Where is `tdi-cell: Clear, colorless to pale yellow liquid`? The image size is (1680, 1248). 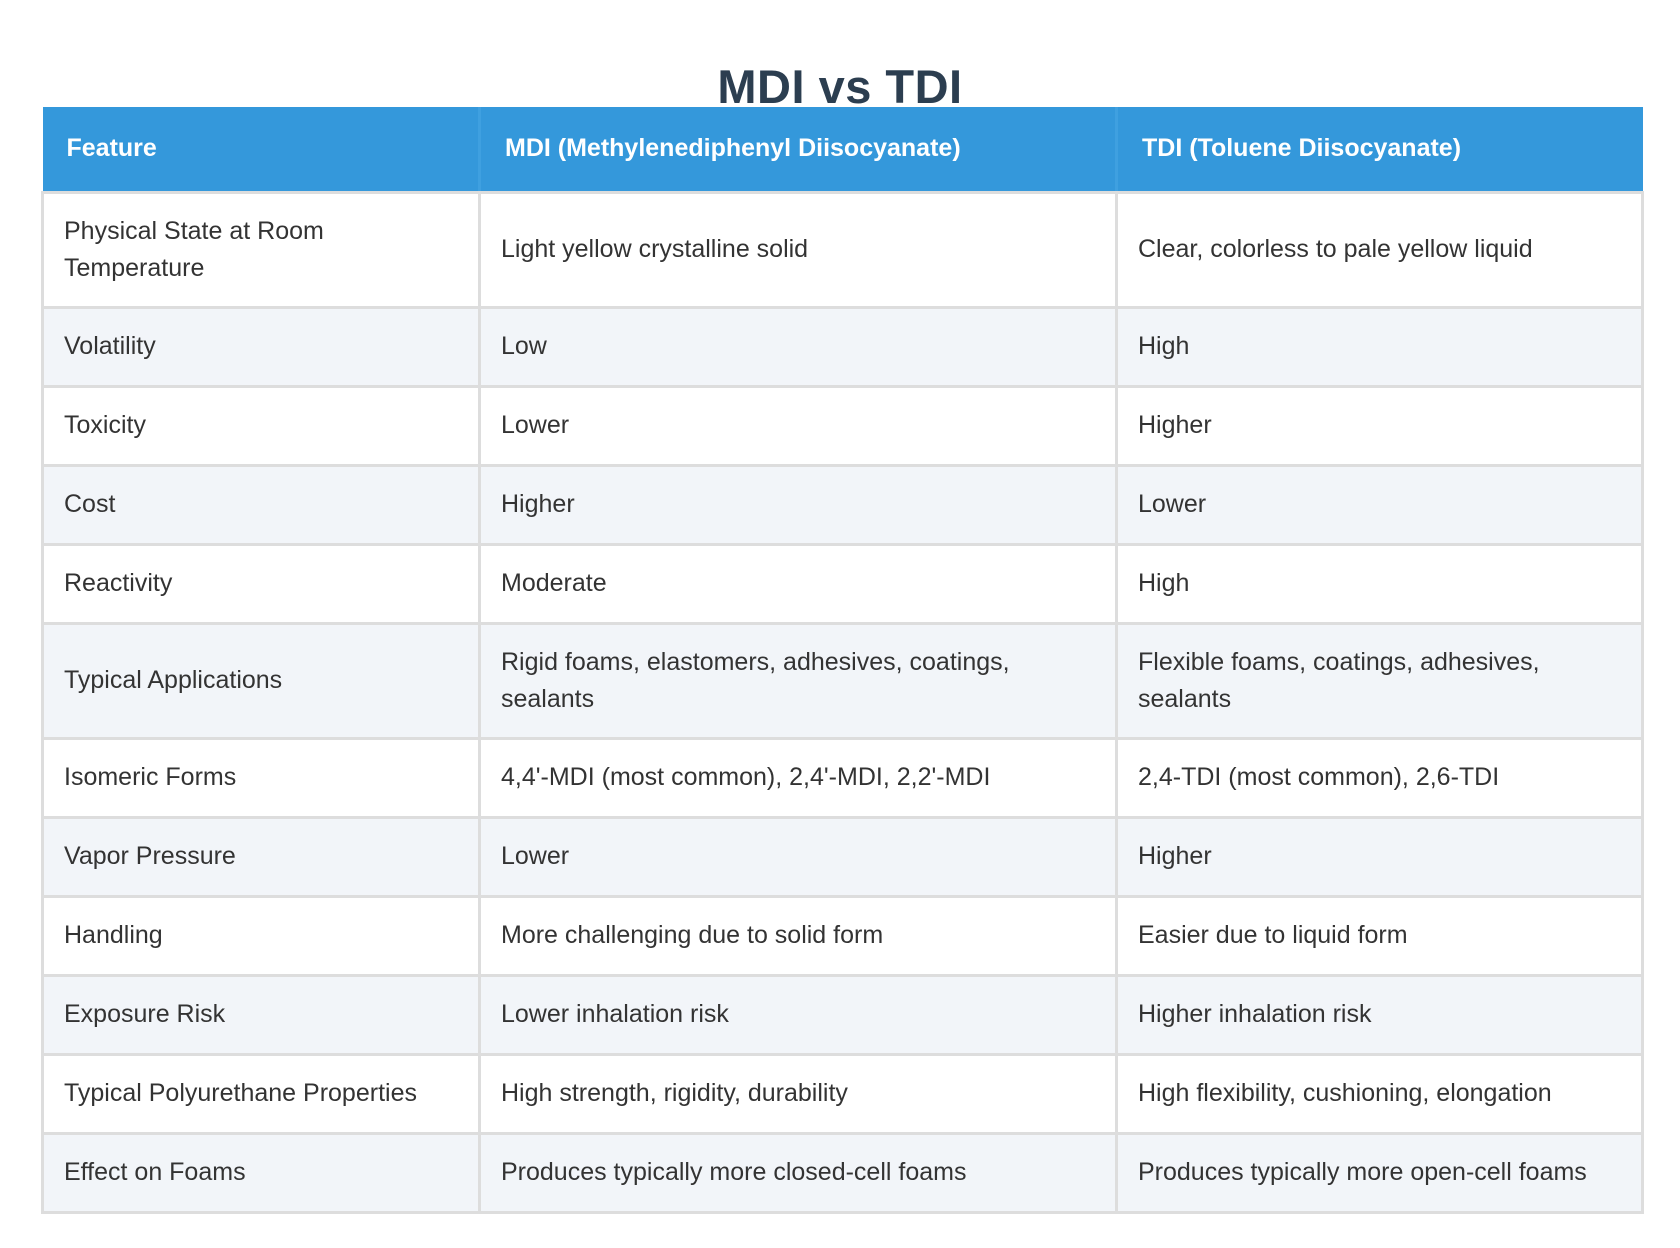
tdi-cell: Clear, colorless to pale yellow liquid is located at coordinates (1379, 249).